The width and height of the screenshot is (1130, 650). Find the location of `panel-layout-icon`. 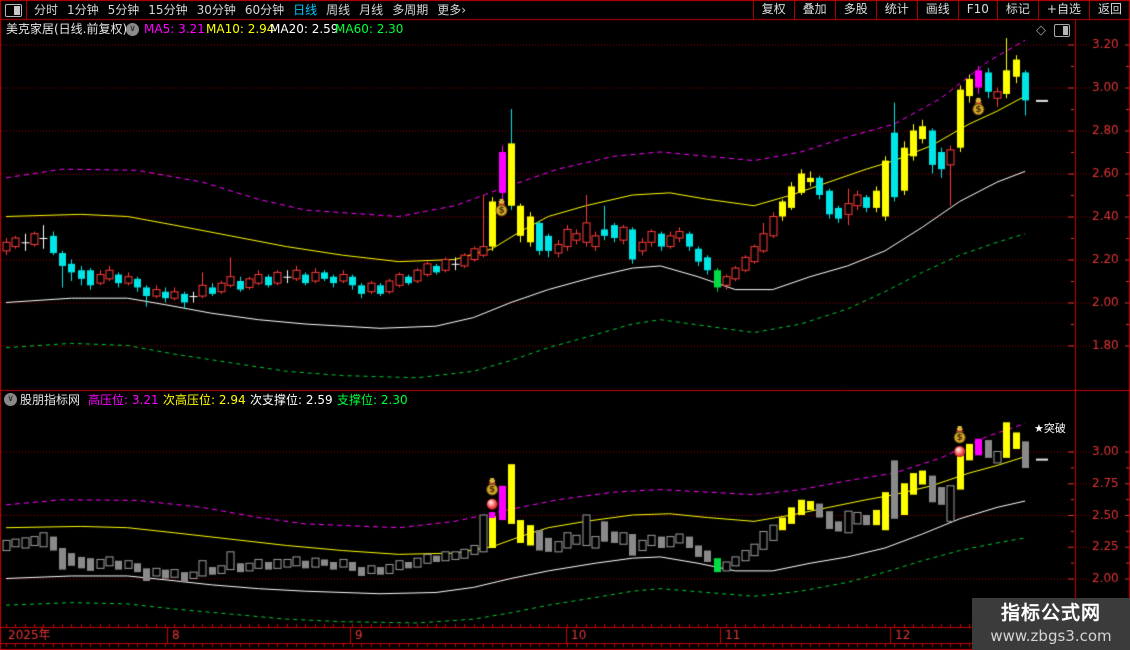

panel-layout-icon is located at coordinates (1062, 30).